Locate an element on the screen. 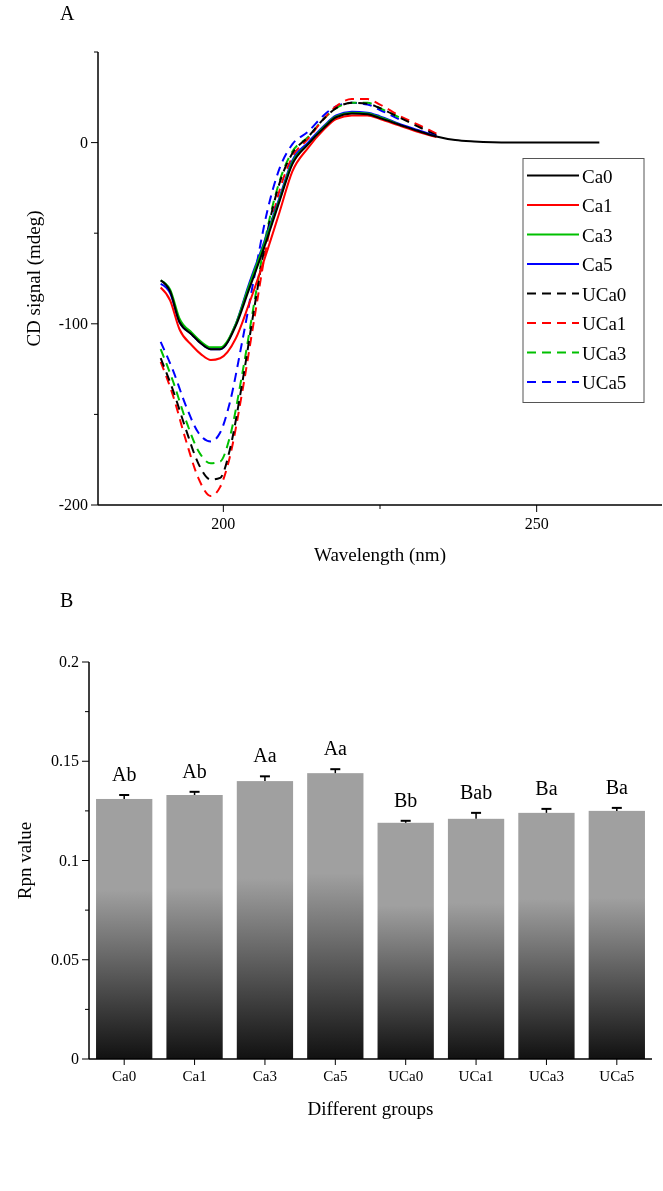  legend-label: UCa3 is located at coordinates (604, 353).